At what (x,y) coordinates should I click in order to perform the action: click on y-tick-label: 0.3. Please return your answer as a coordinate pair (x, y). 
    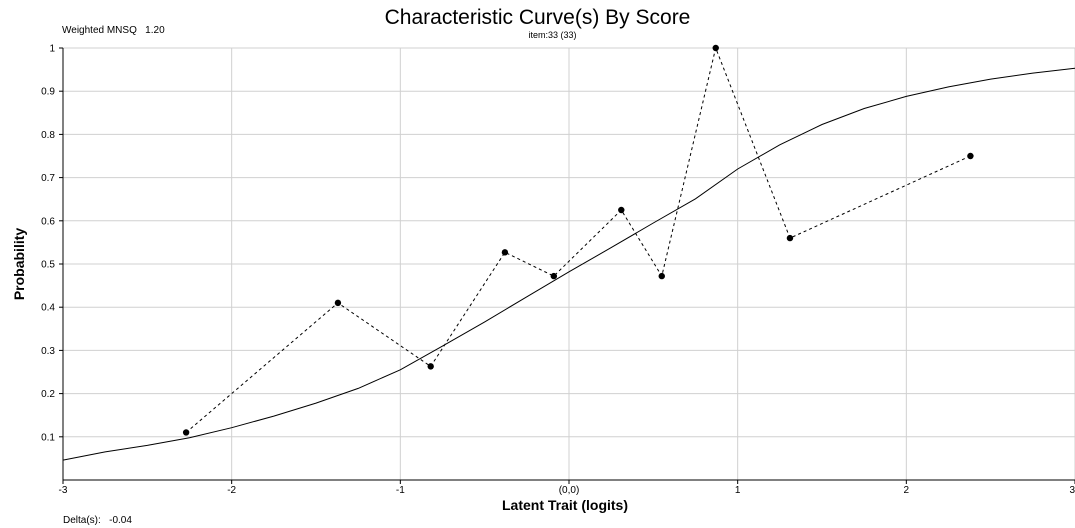
    Looking at the image, I should click on (48, 351).